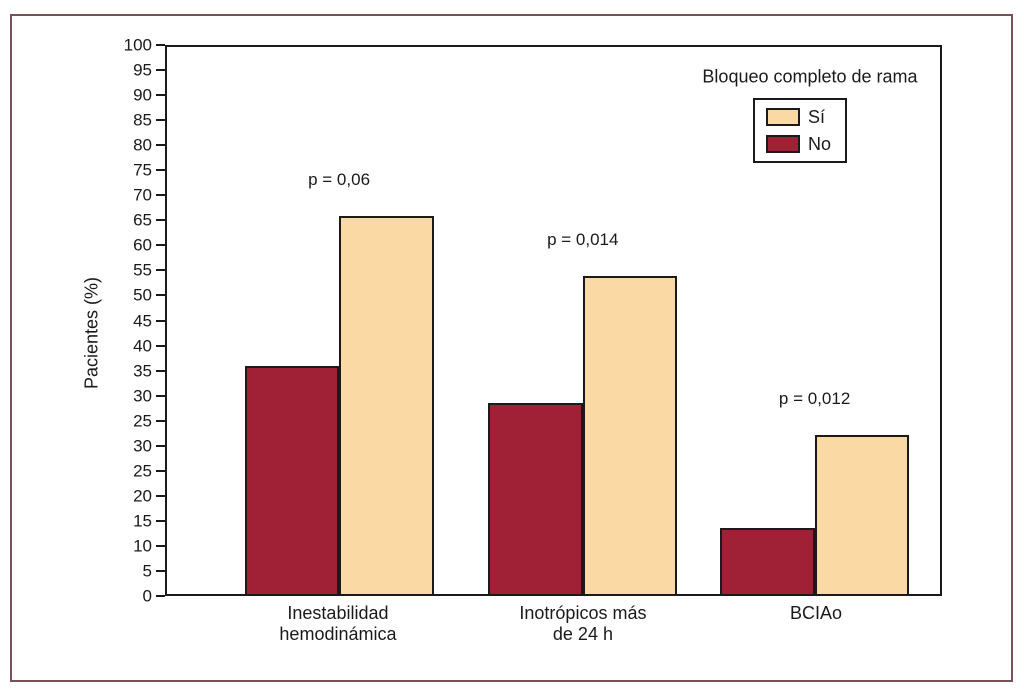 The image size is (1024, 699). Describe the element at coordinates (805, 117) in the screenshot. I see `legend-item-si: Sí` at that location.